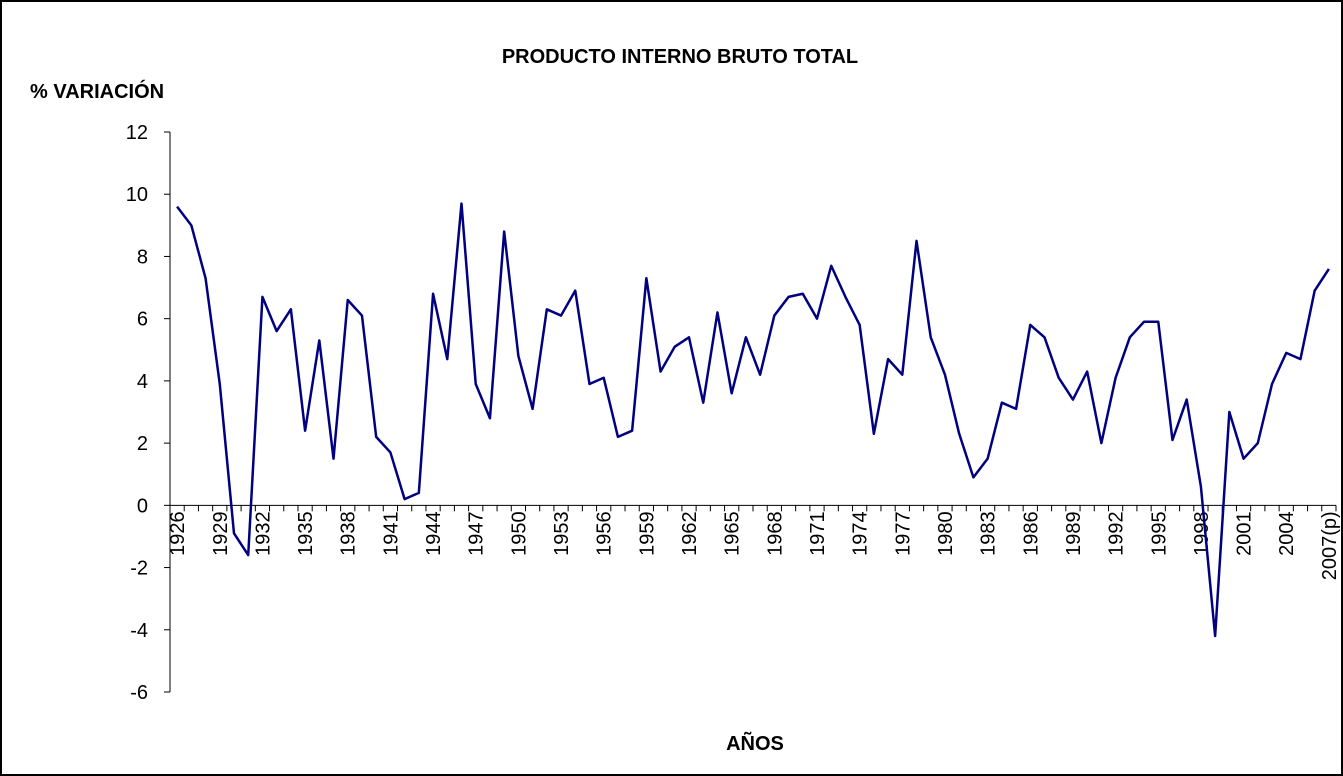 The width and height of the screenshot is (1343, 776). I want to click on x-tick-label: 1941, so click(391, 533).